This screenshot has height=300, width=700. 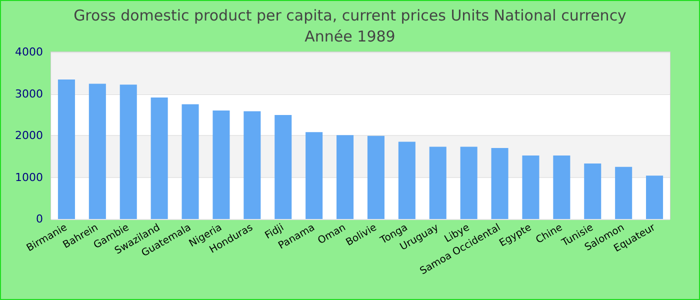 What do you see at coordinates (29, 52) in the screenshot?
I see `y-tick-label: 4000` at bounding box center [29, 52].